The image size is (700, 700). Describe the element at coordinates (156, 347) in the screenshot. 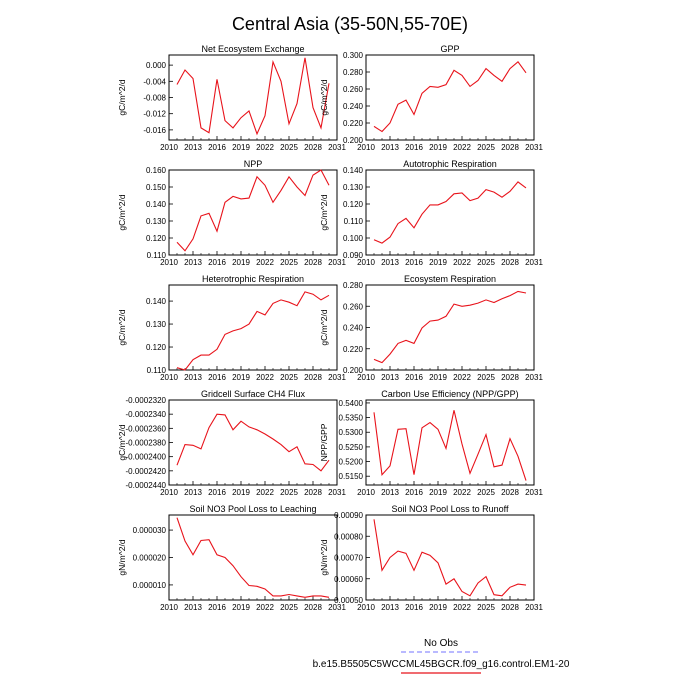

I see `y-tick-label: 0.120` at that location.